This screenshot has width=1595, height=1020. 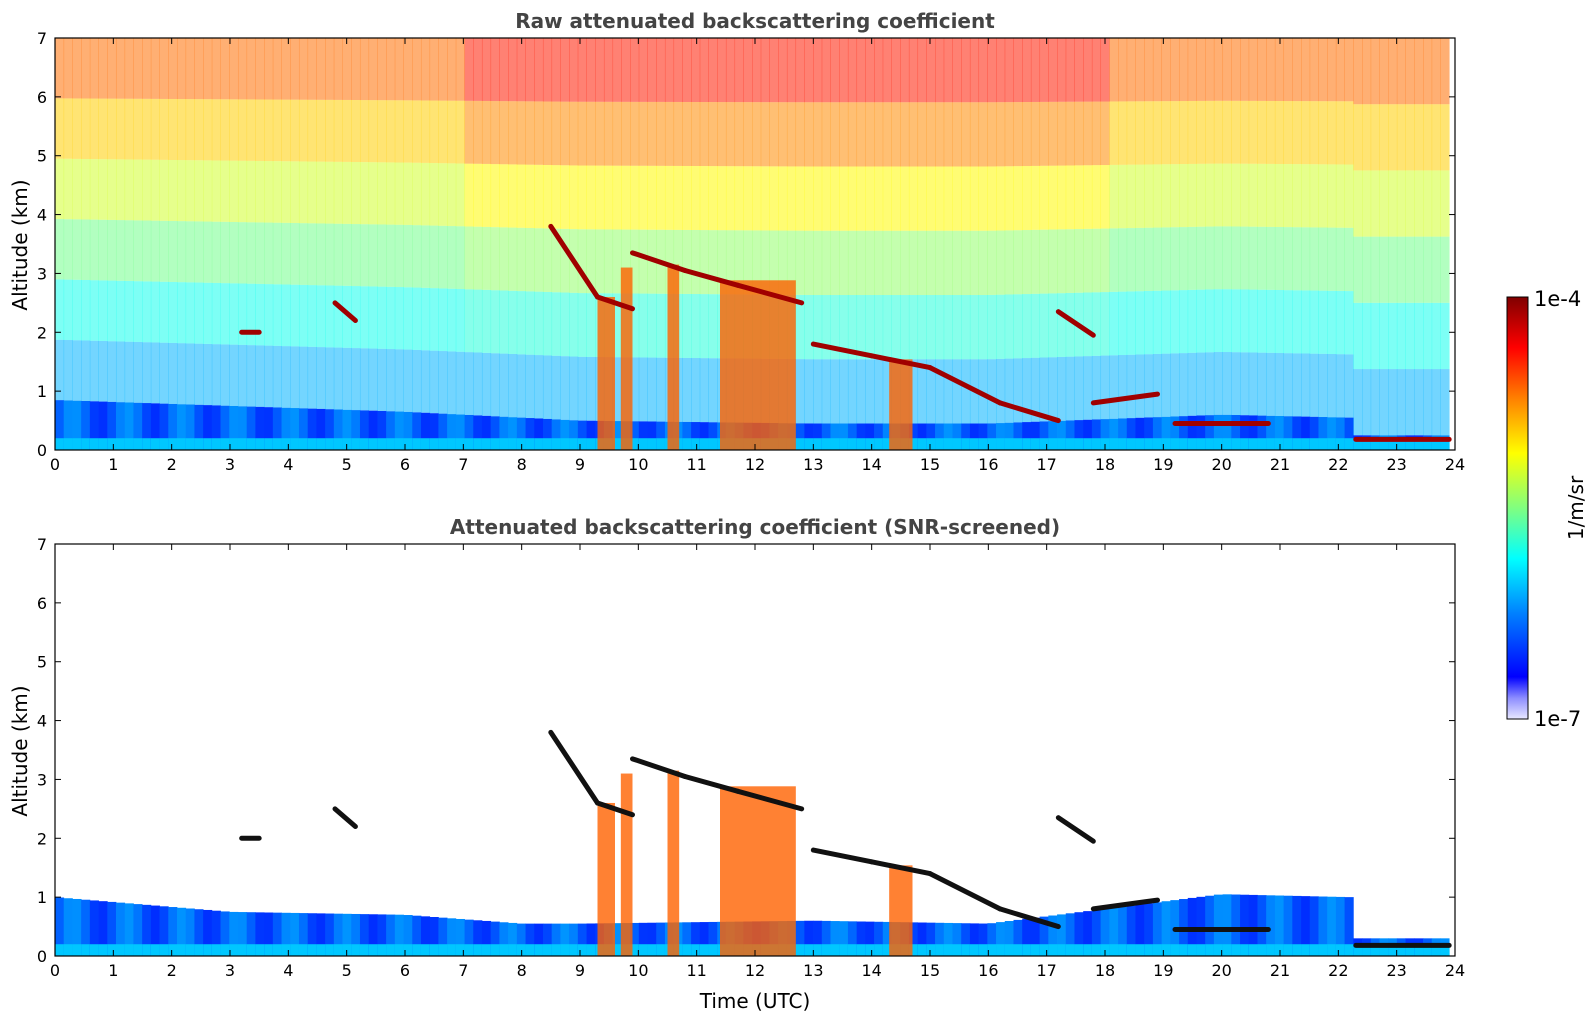 I want to click on y-tick-label: 4, so click(x=42, y=721).